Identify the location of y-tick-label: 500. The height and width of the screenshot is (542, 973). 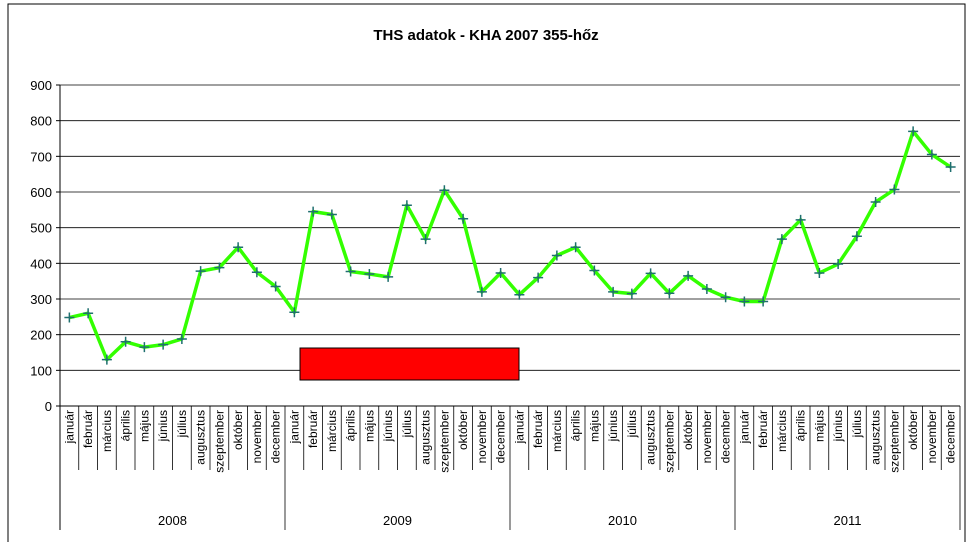
(41, 228).